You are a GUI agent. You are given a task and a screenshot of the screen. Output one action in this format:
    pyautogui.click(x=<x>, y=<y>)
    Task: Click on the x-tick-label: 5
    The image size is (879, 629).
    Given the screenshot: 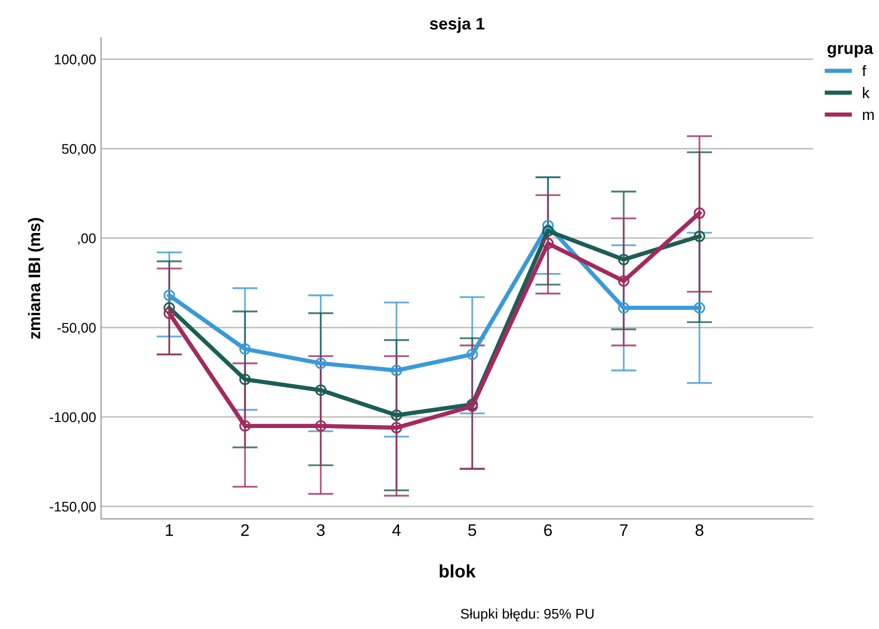 What is the action you would take?
    pyautogui.click(x=472, y=530)
    